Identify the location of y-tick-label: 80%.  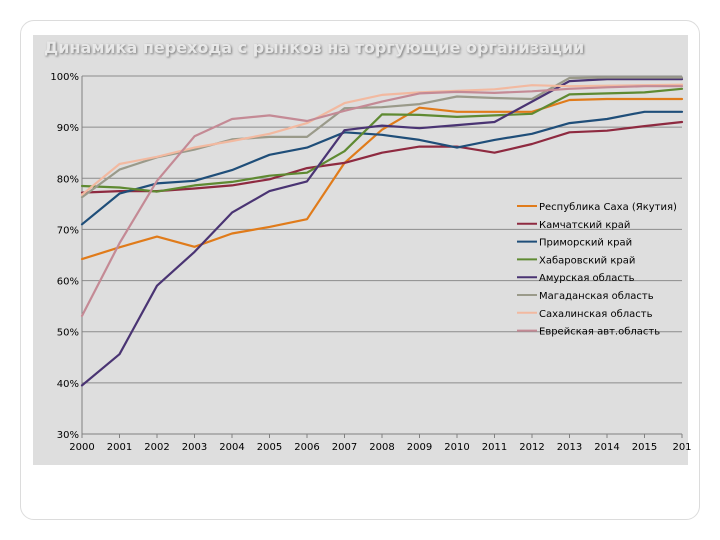
(68, 179).